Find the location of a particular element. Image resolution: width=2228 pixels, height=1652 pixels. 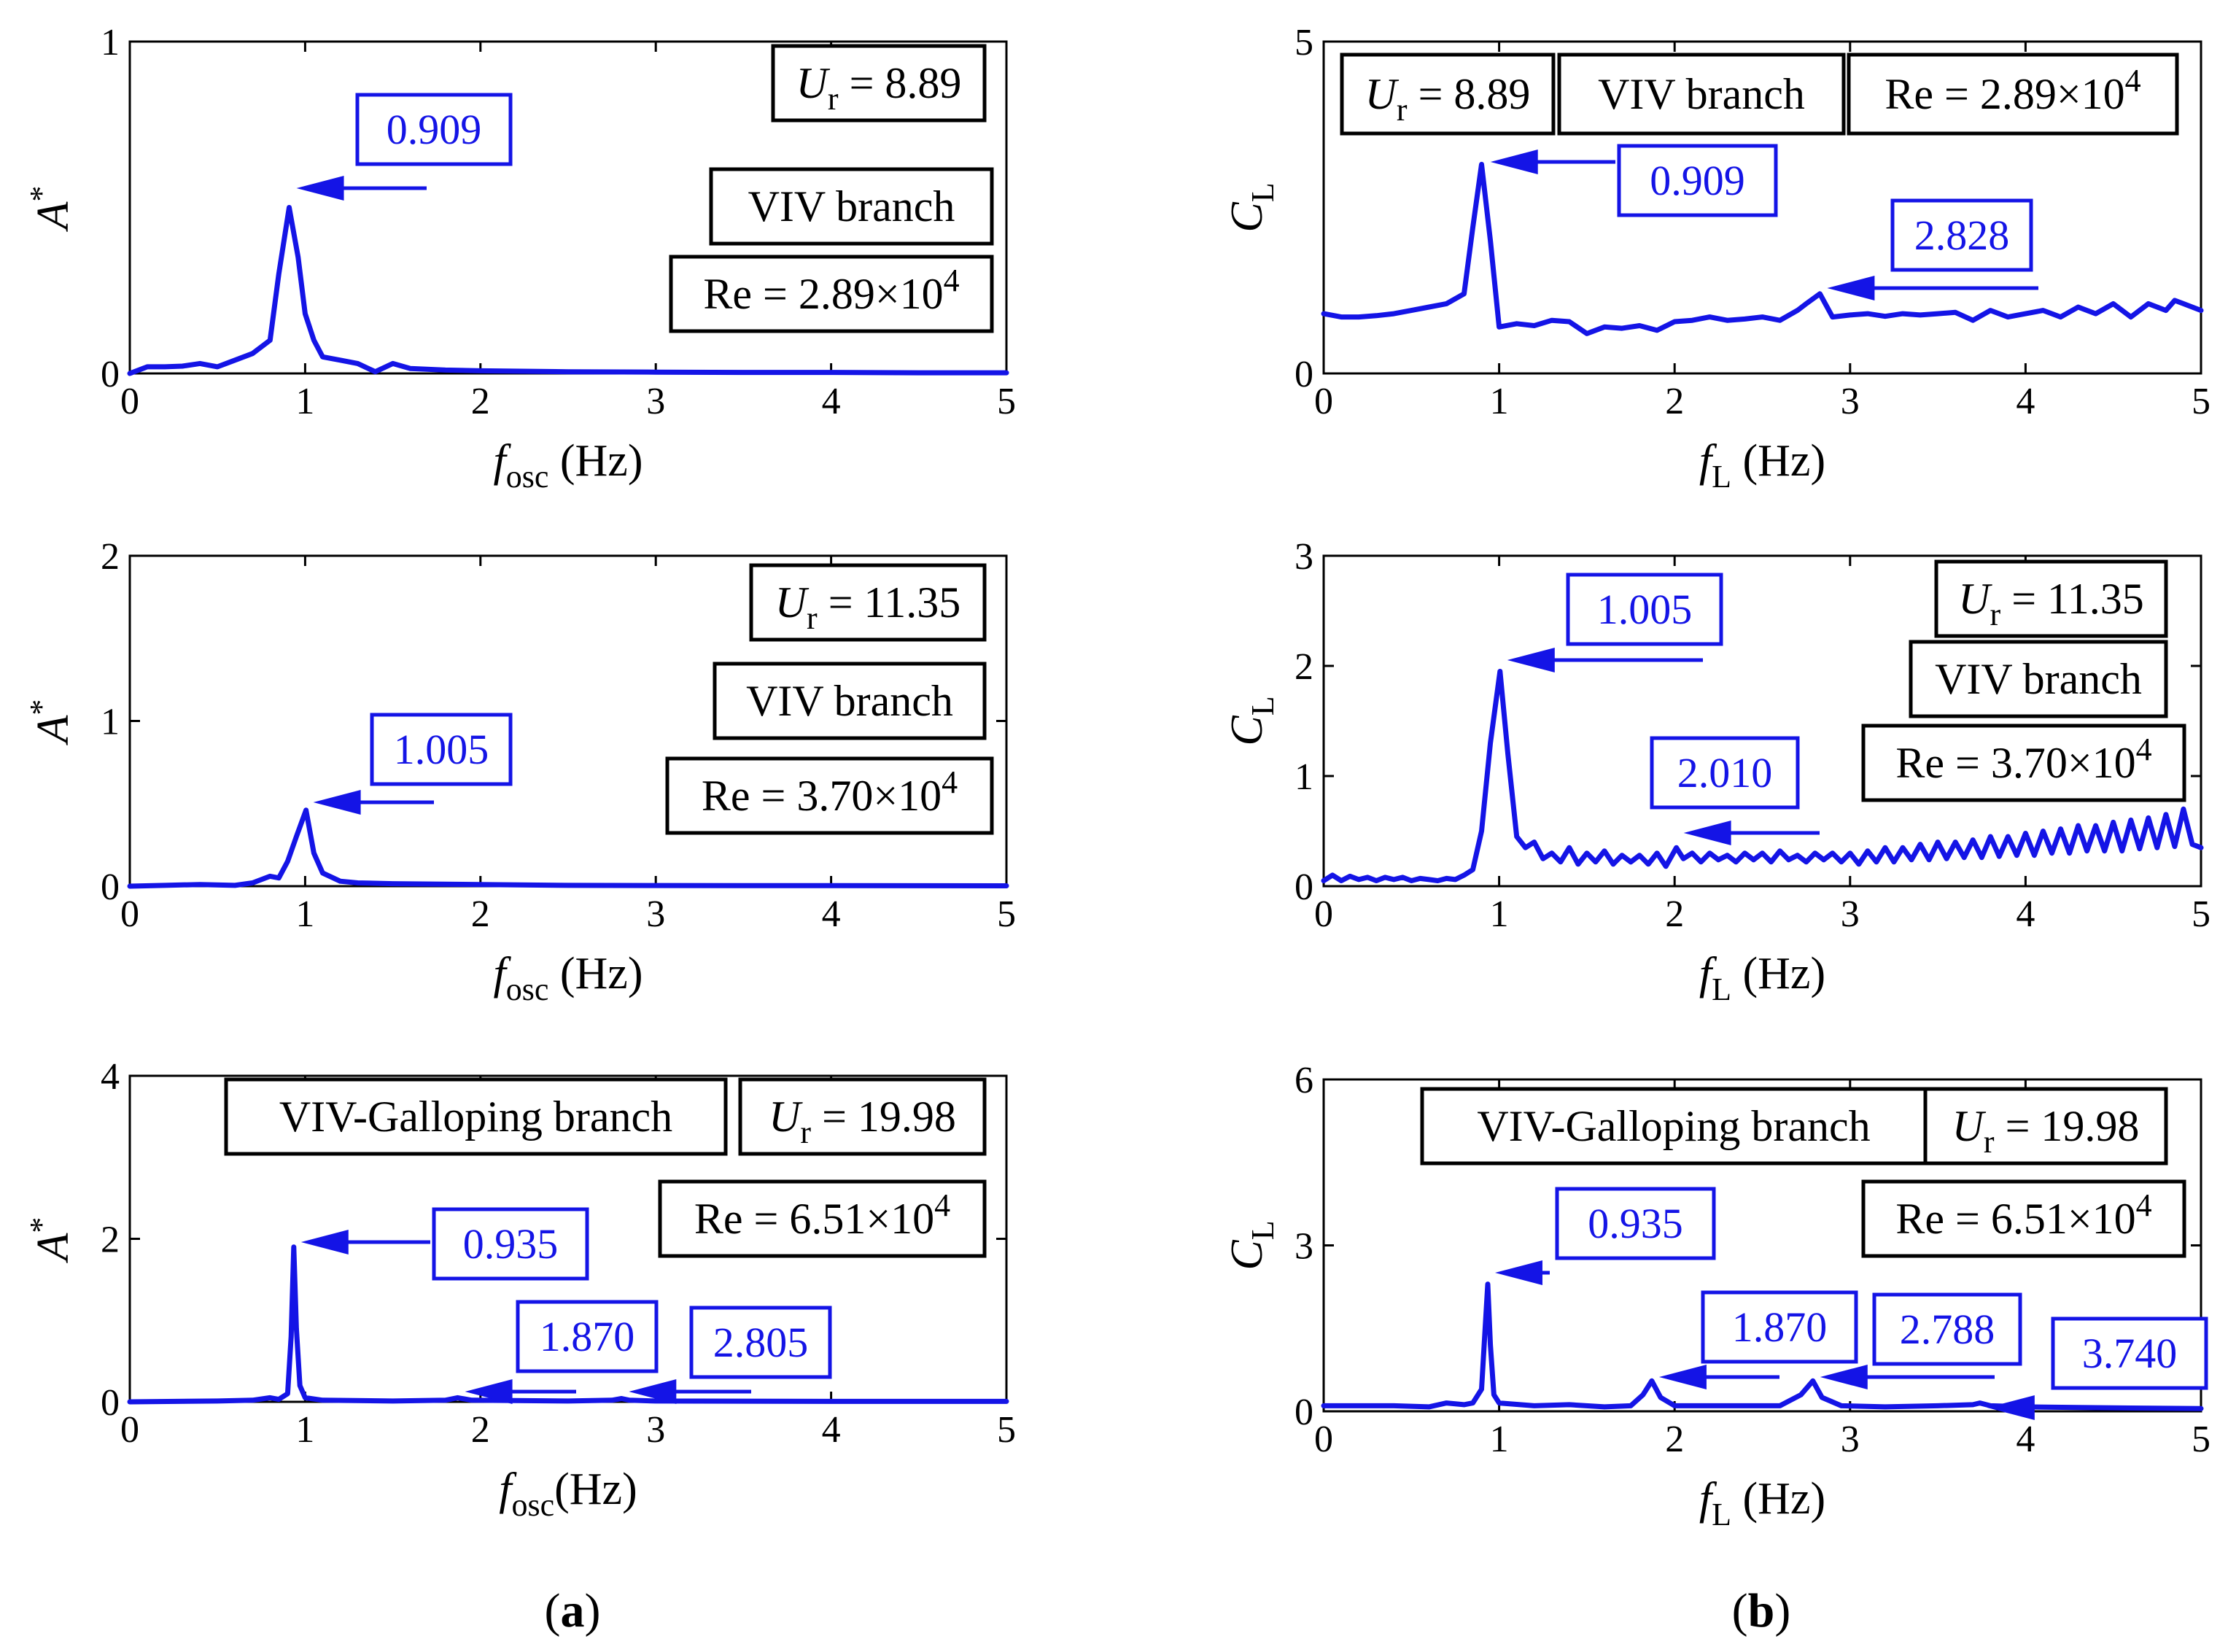

y-tick-label: 6 is located at coordinates (1304, 1080).